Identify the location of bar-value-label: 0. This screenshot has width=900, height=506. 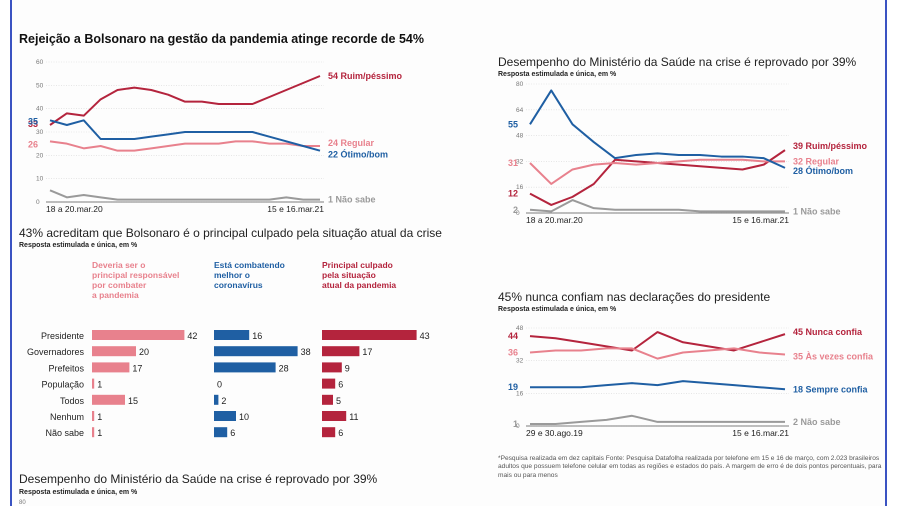
(219, 385).